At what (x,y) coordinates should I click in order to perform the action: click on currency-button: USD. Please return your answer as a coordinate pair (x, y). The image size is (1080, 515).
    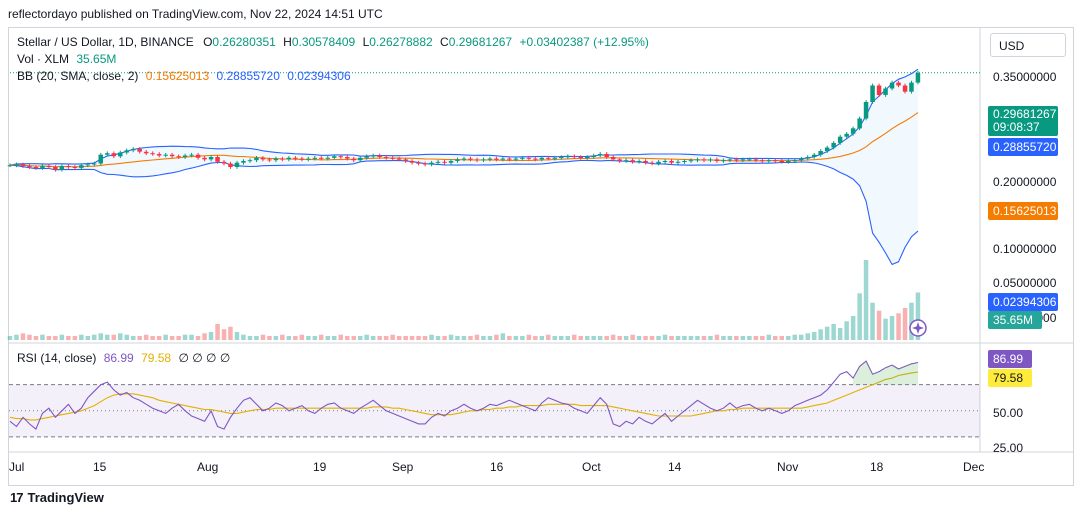
    Looking at the image, I should click on (1028, 45).